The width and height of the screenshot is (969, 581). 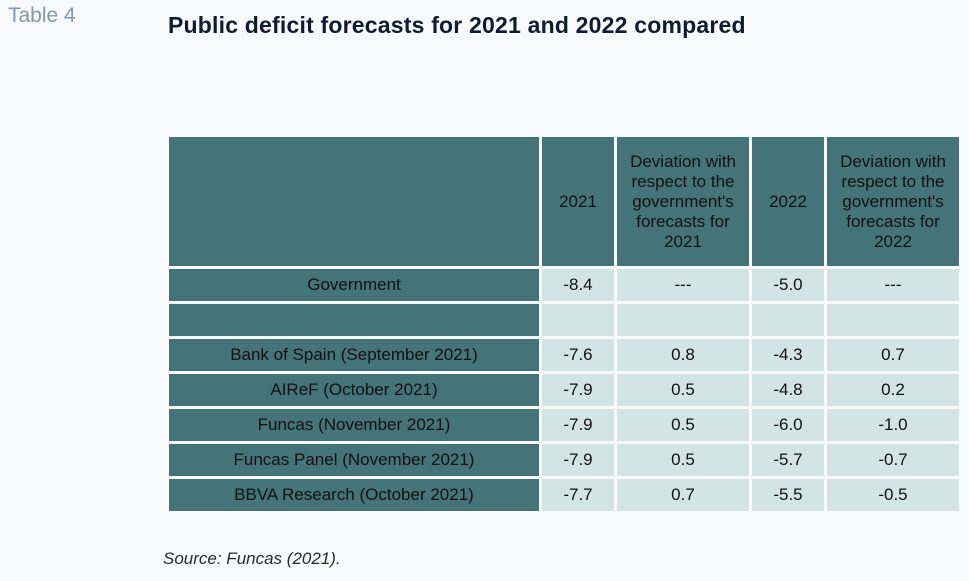 I want to click on value-2022: -6.0, so click(x=788, y=425).